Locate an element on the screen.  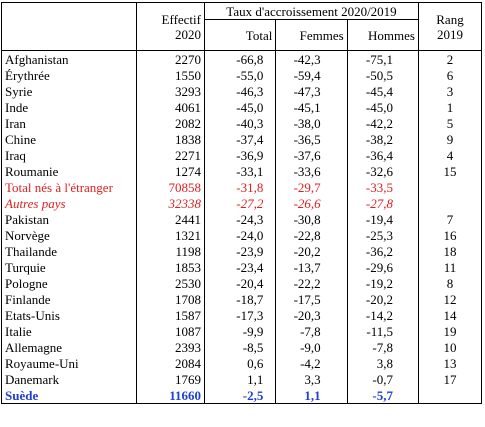
country-cell: Suède is located at coordinates (69, 395).